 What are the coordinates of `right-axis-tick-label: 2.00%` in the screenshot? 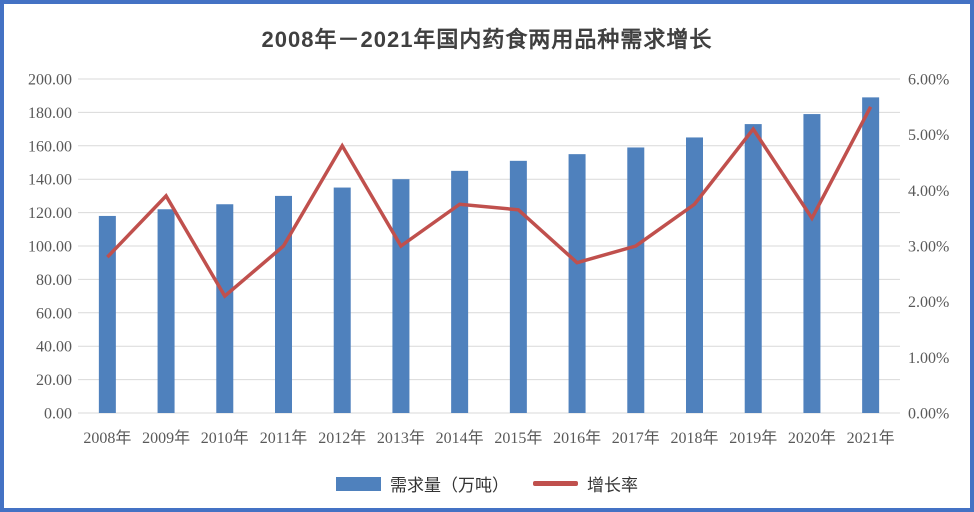 It's located at (928, 302).